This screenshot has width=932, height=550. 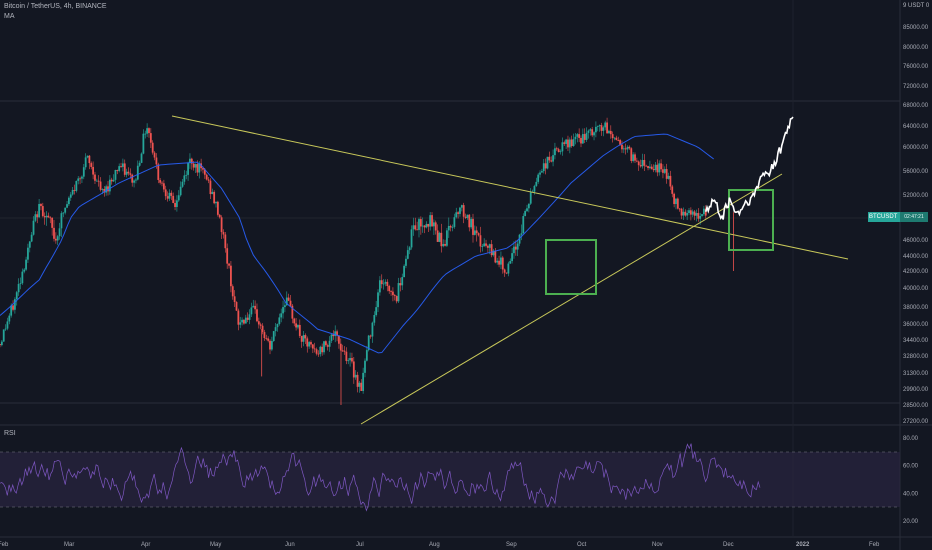 What do you see at coordinates (751, 220) in the screenshot?
I see `highlight-box-dec` at bounding box center [751, 220].